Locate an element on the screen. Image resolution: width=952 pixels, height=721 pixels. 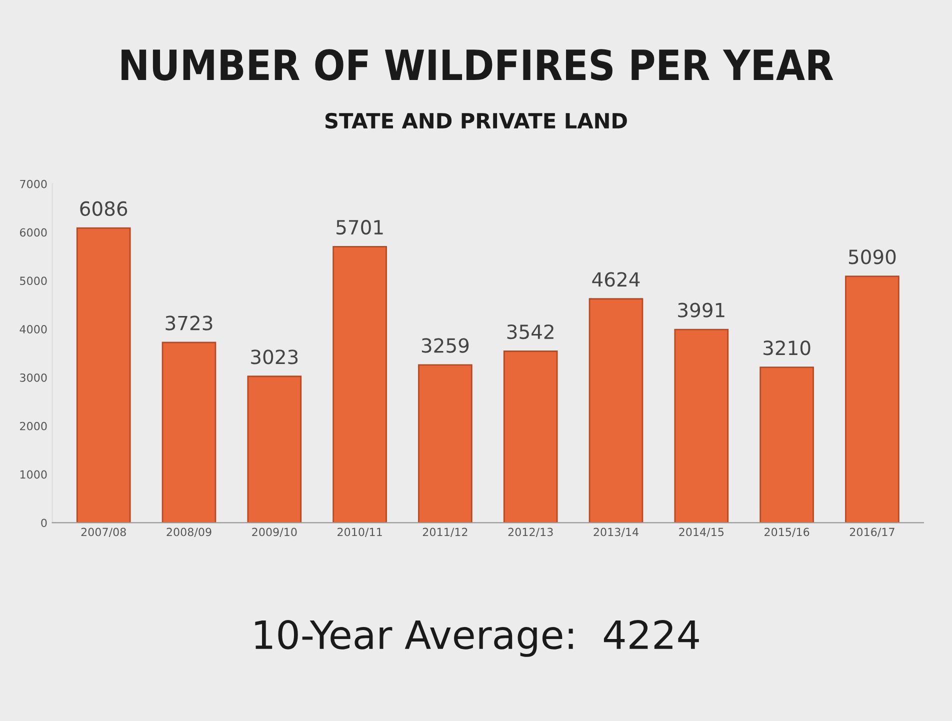
x-tick-label: 2008/09 is located at coordinates (189, 533).